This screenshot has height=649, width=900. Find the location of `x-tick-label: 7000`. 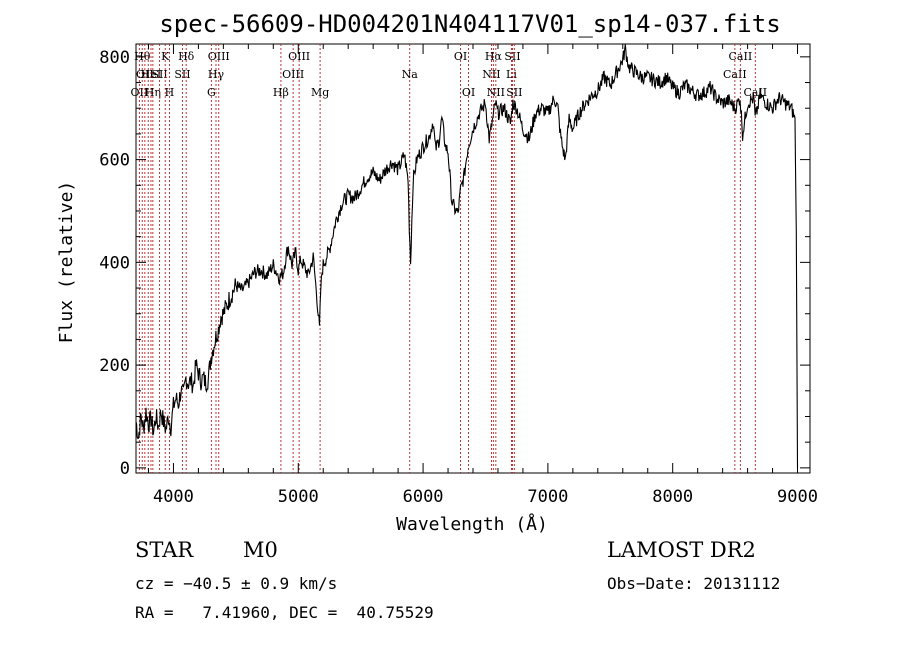

x-tick-label: 7000 is located at coordinates (547, 497).